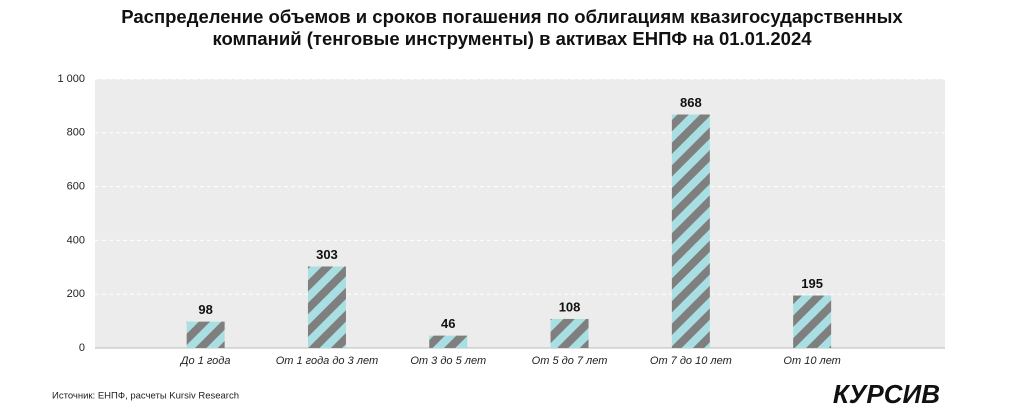  Describe the element at coordinates (76, 294) in the screenshot. I see `y-tick-label: 200` at that location.